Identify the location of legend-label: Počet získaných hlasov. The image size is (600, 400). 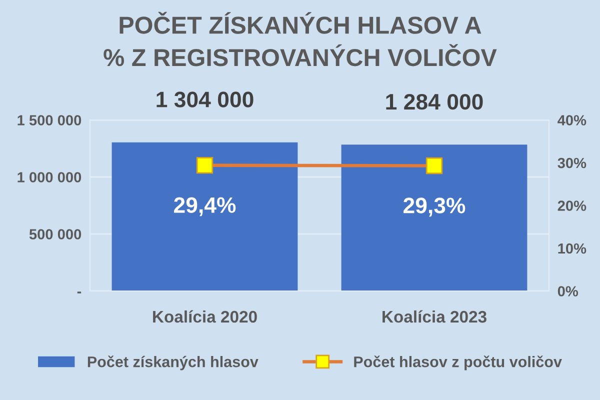
(173, 363).